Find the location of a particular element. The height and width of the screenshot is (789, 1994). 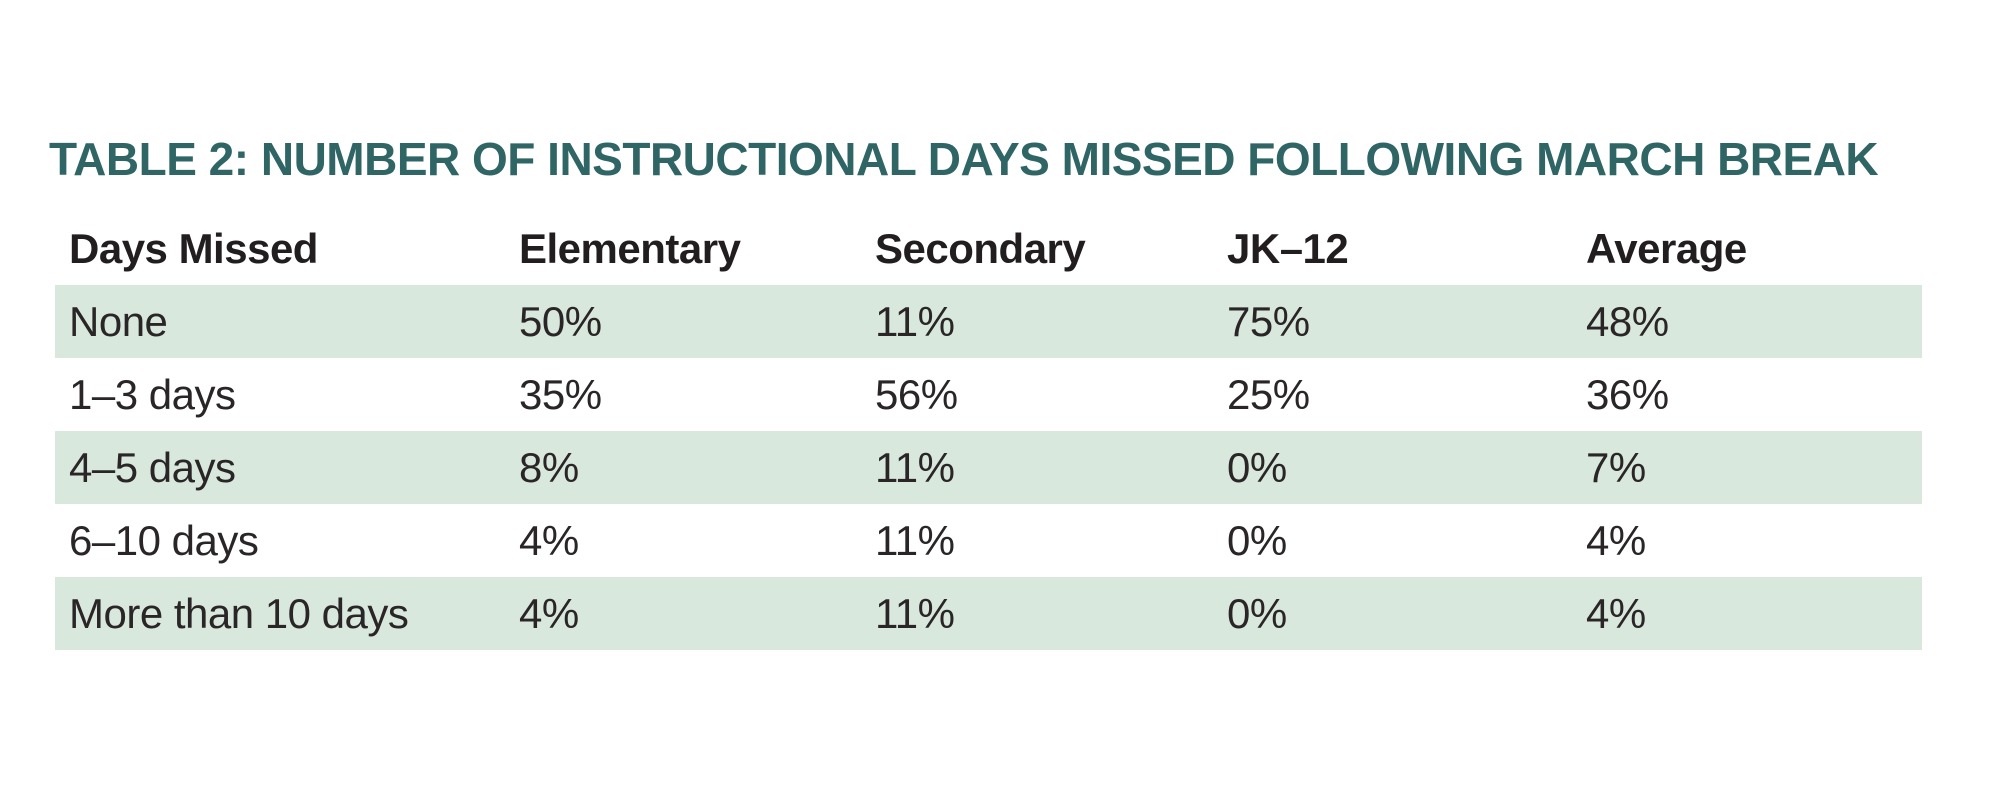

row-label: More than 10 days is located at coordinates (239, 613).